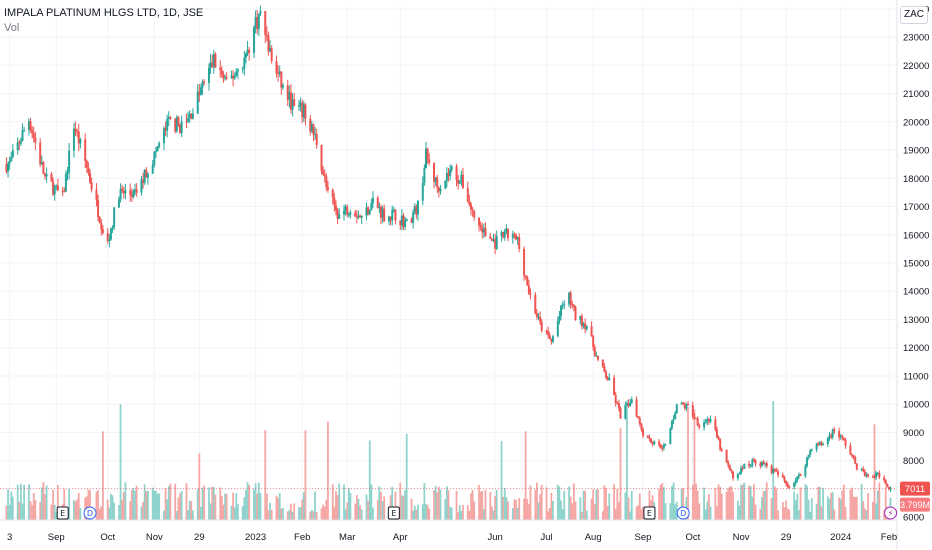 The image size is (932, 550). Describe the element at coordinates (916, 320) in the screenshot. I see `y-tick-label: 13000` at that location.